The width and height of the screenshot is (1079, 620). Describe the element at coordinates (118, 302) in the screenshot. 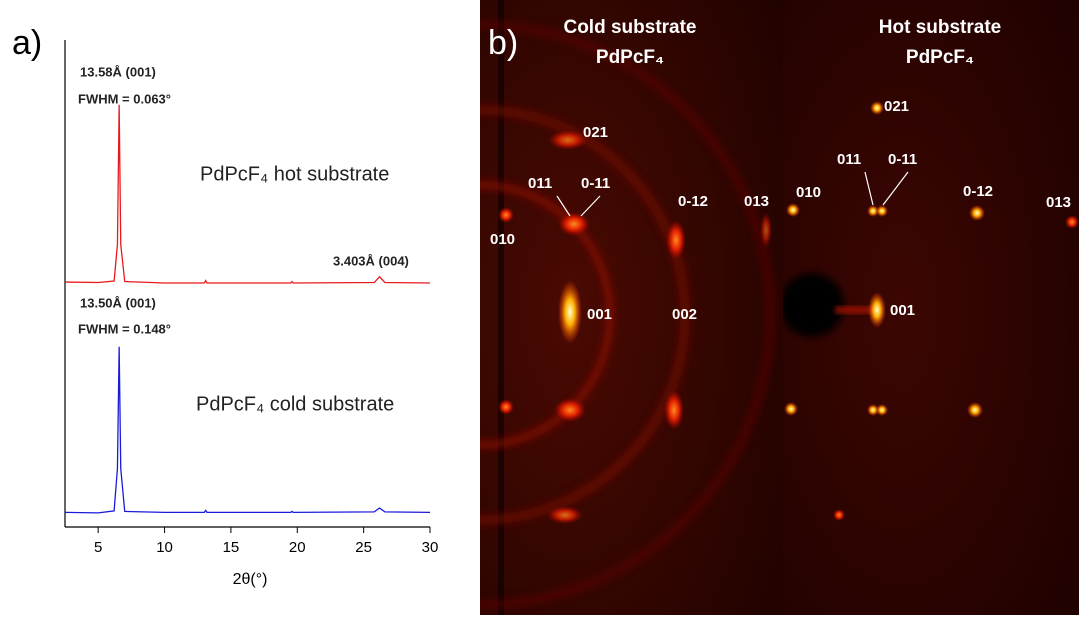

I see `annotation: 13.50Å (001)` at that location.